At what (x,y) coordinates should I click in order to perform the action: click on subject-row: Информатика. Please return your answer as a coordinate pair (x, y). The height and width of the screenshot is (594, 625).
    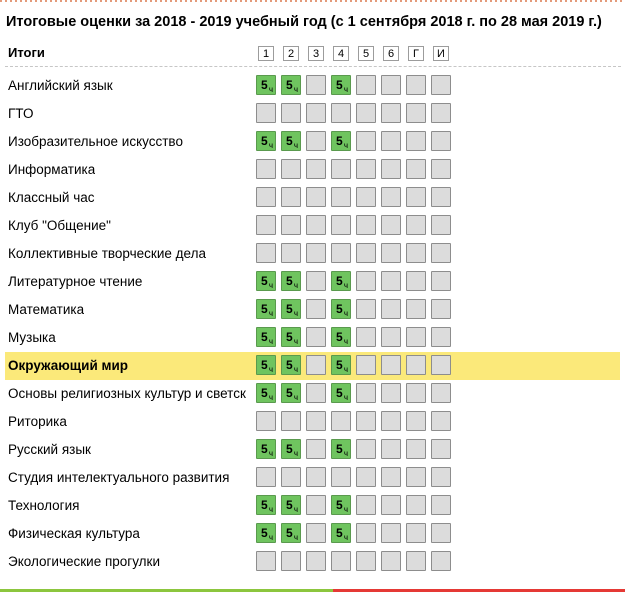
    Looking at the image, I should click on (312, 170).